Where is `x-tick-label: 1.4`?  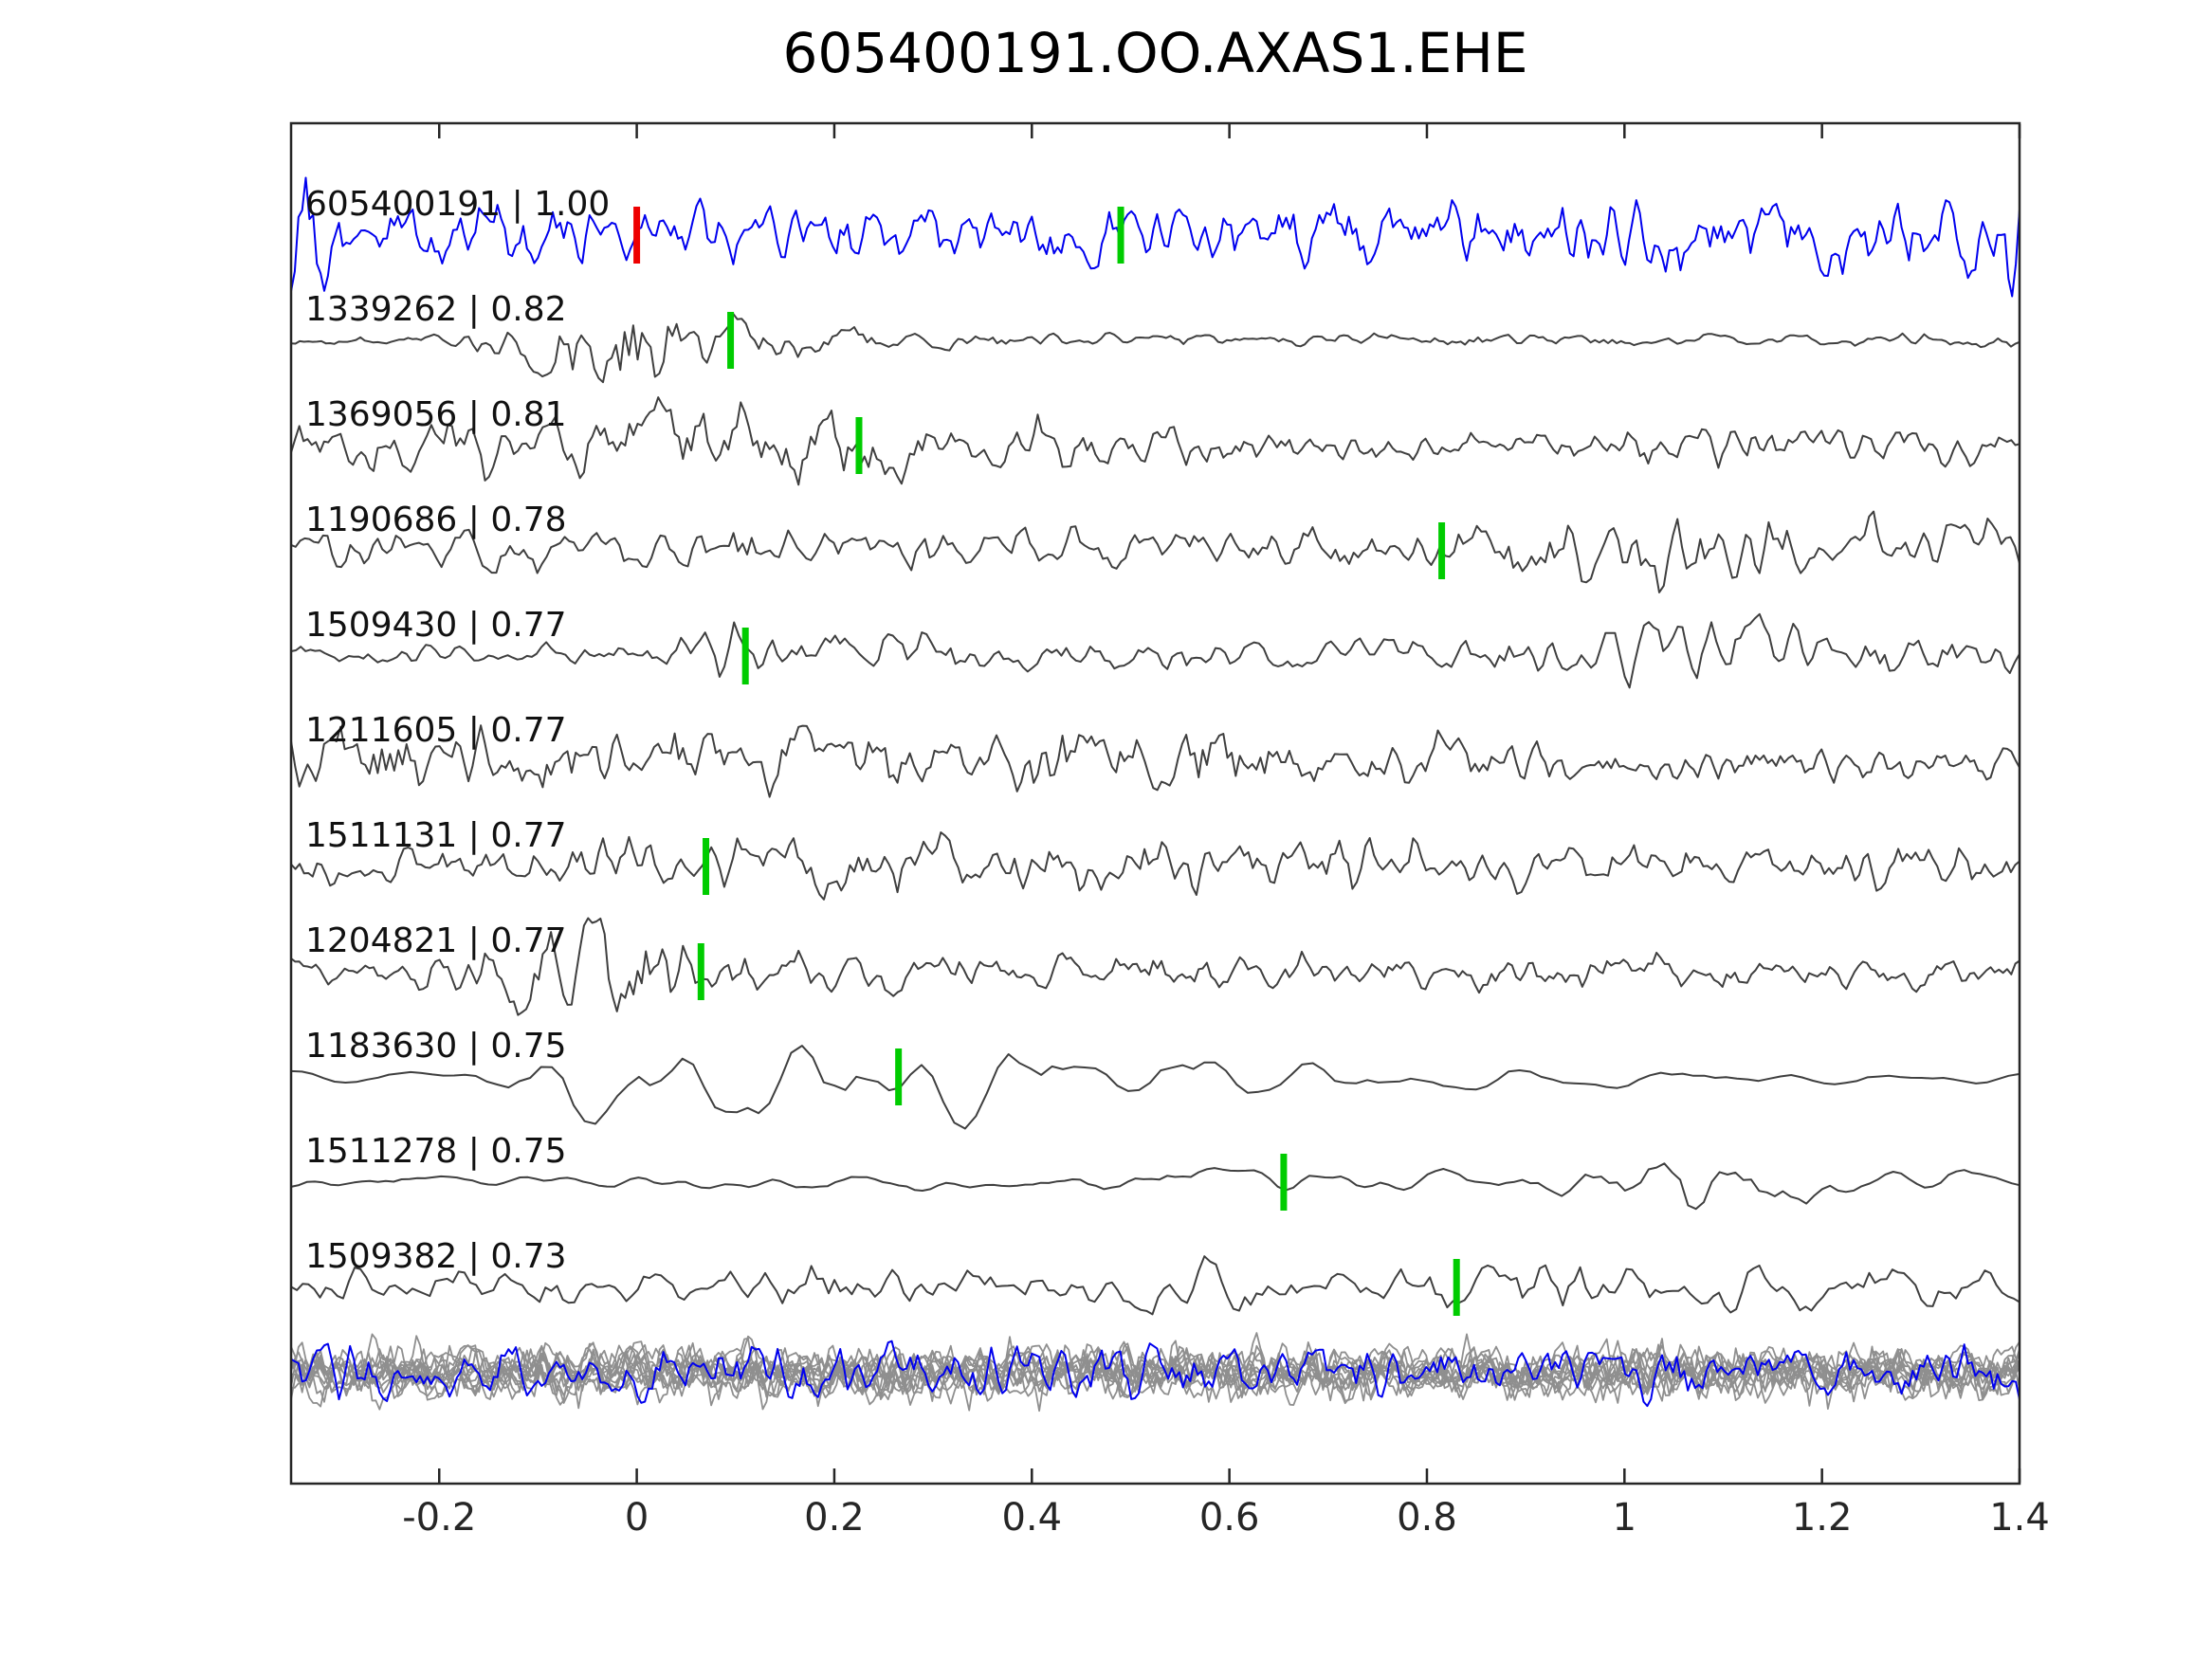
x-tick-label: 1.4 is located at coordinates (2019, 1518).